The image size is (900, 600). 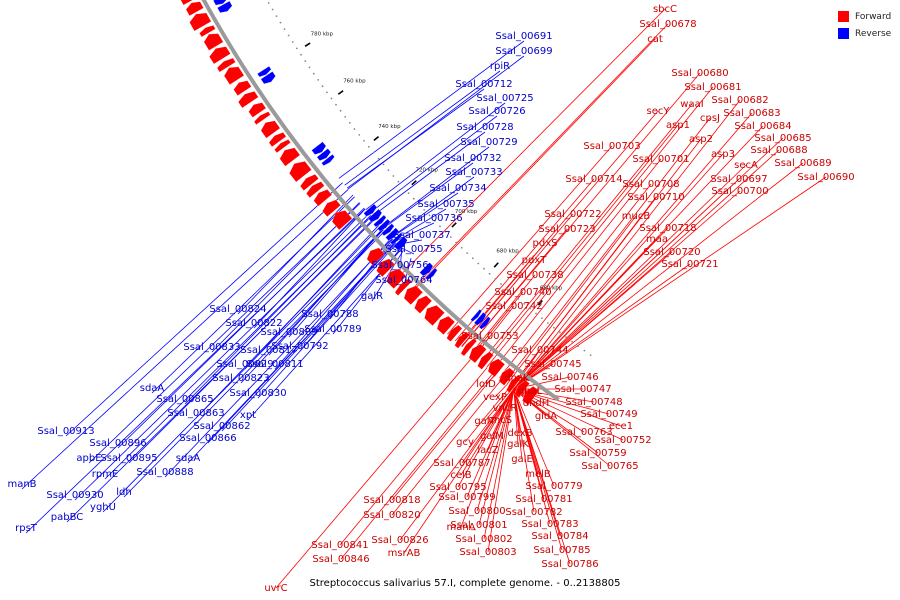 I want to click on tick-label: 760 kbp, so click(x=354, y=81).